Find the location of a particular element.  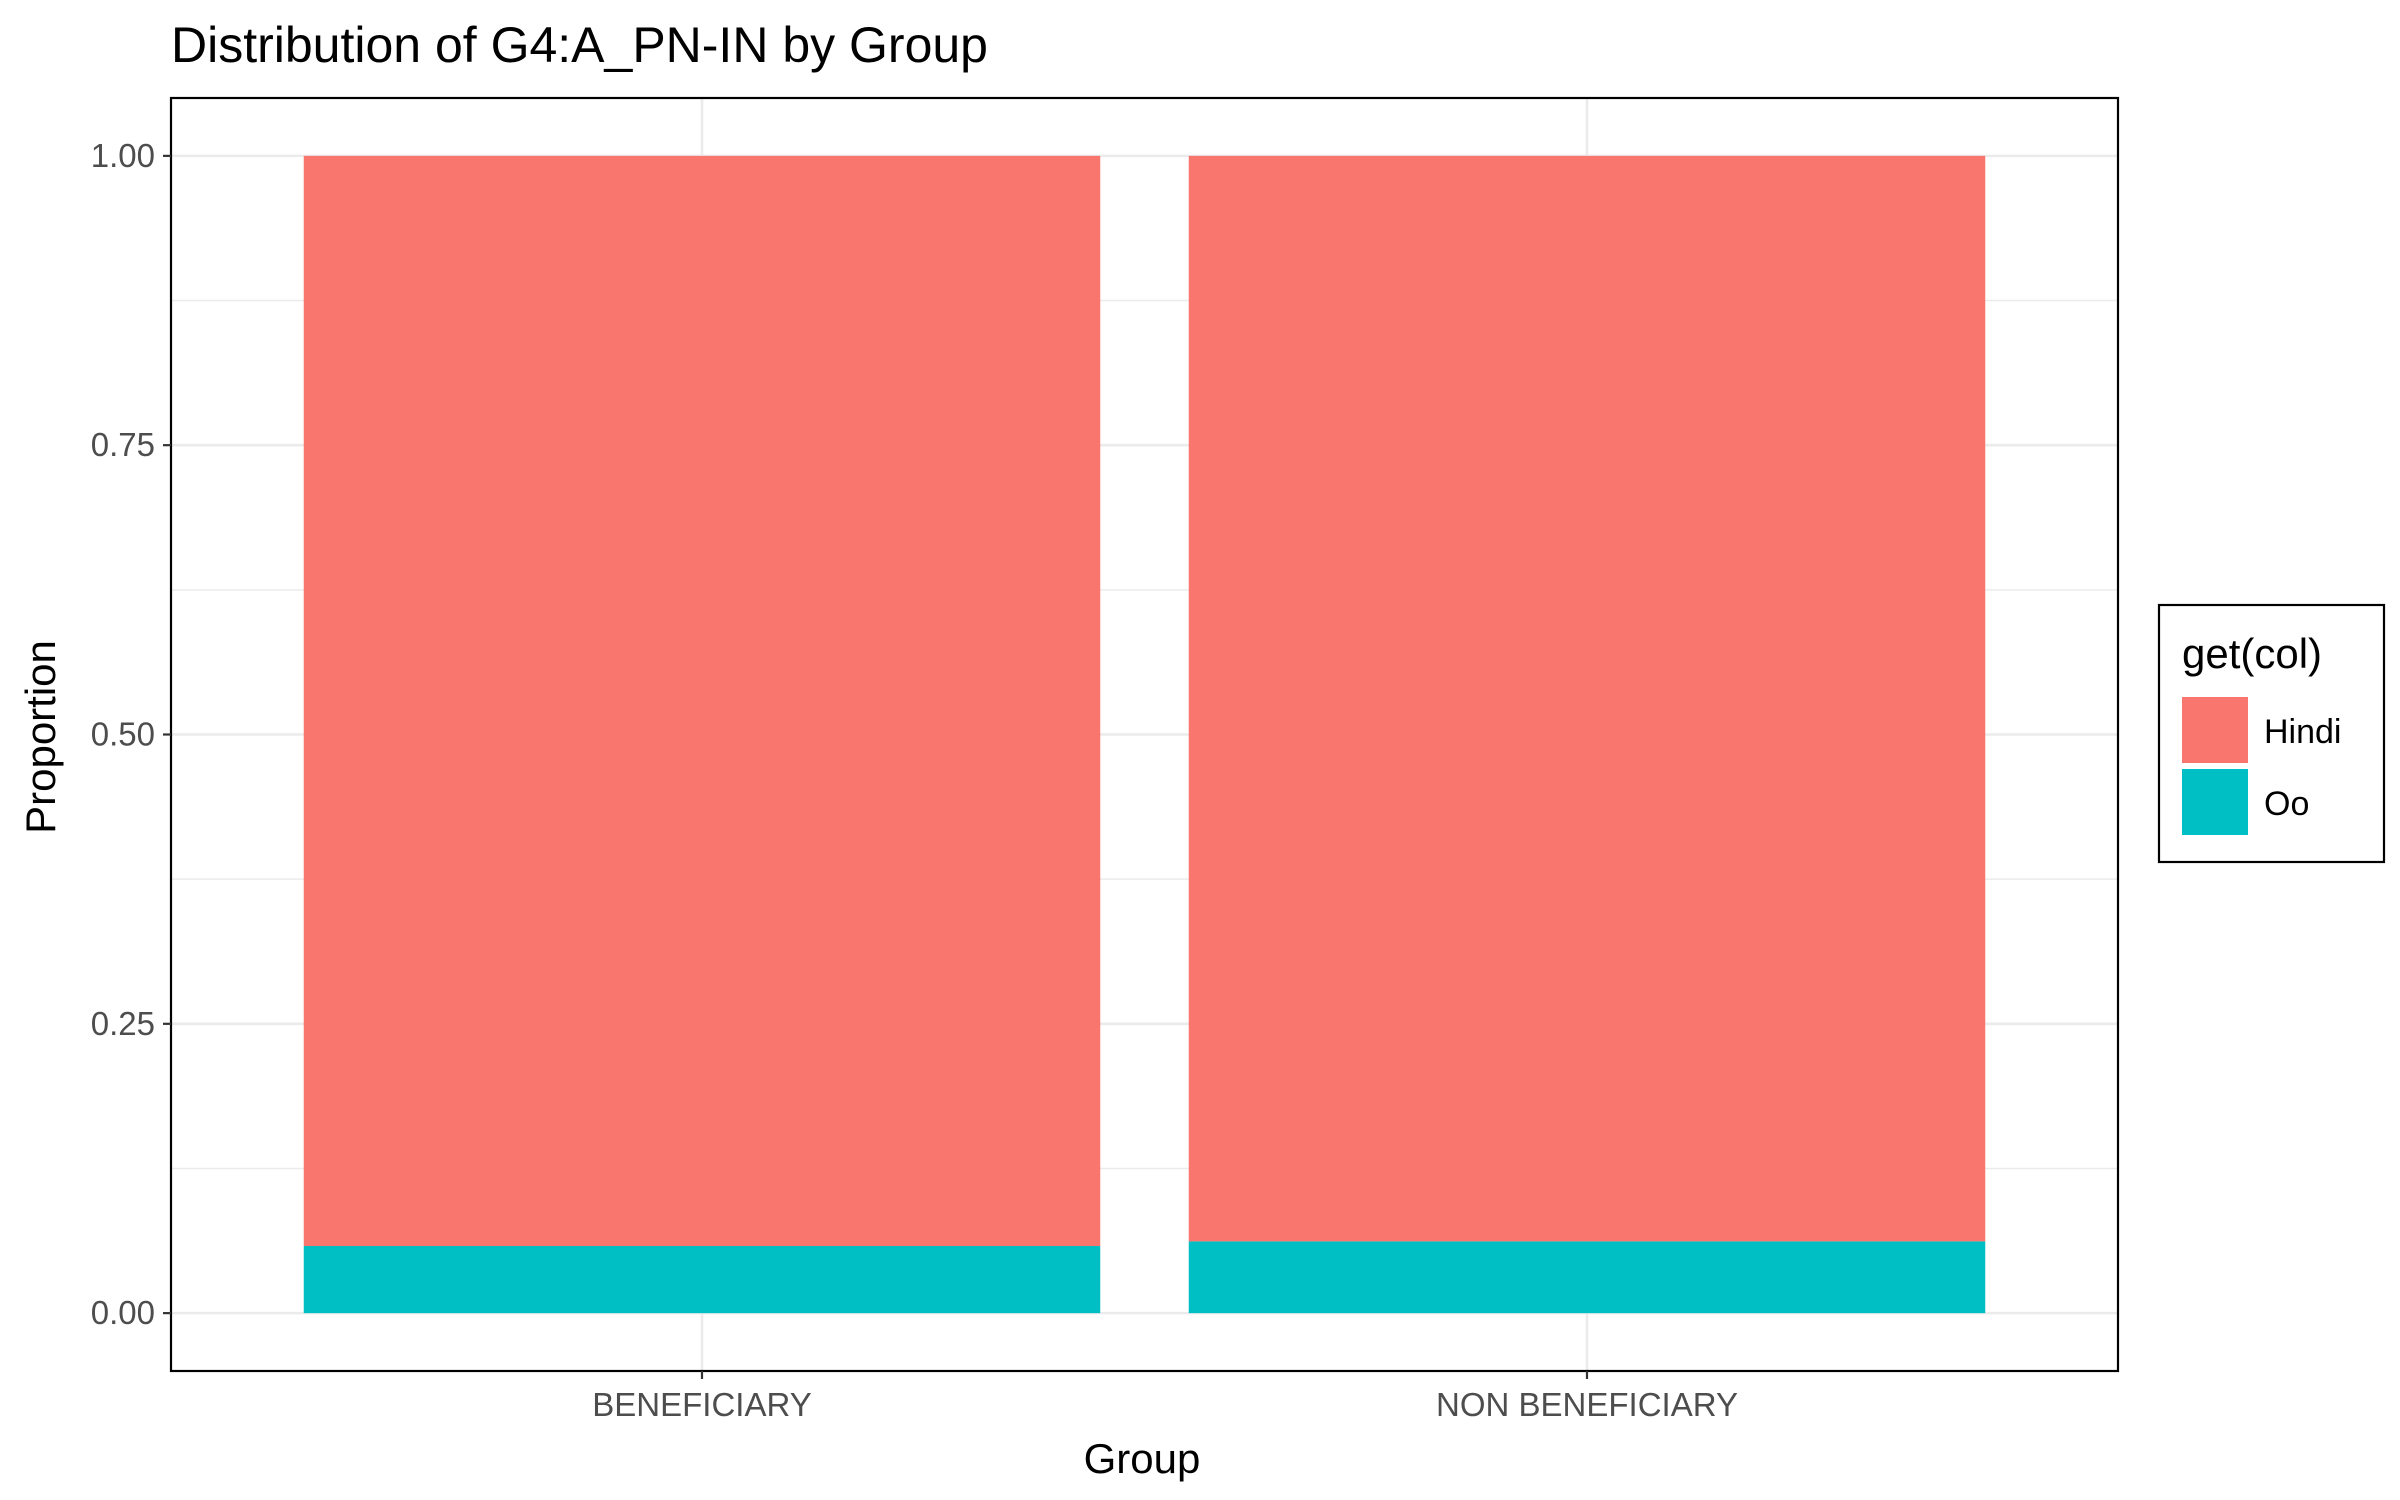

bar-oo-beneficiary is located at coordinates (702, 1280).